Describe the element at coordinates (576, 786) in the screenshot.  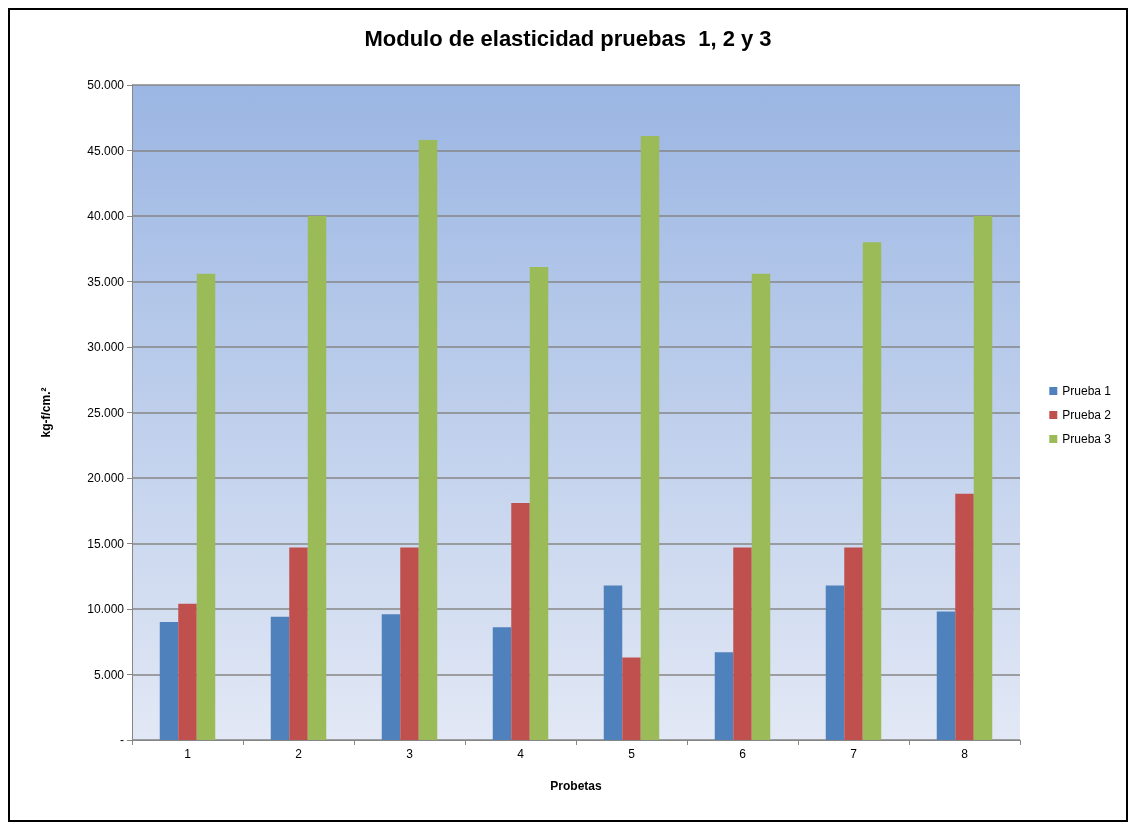
I see `x-axis-title: Probetas` at that location.